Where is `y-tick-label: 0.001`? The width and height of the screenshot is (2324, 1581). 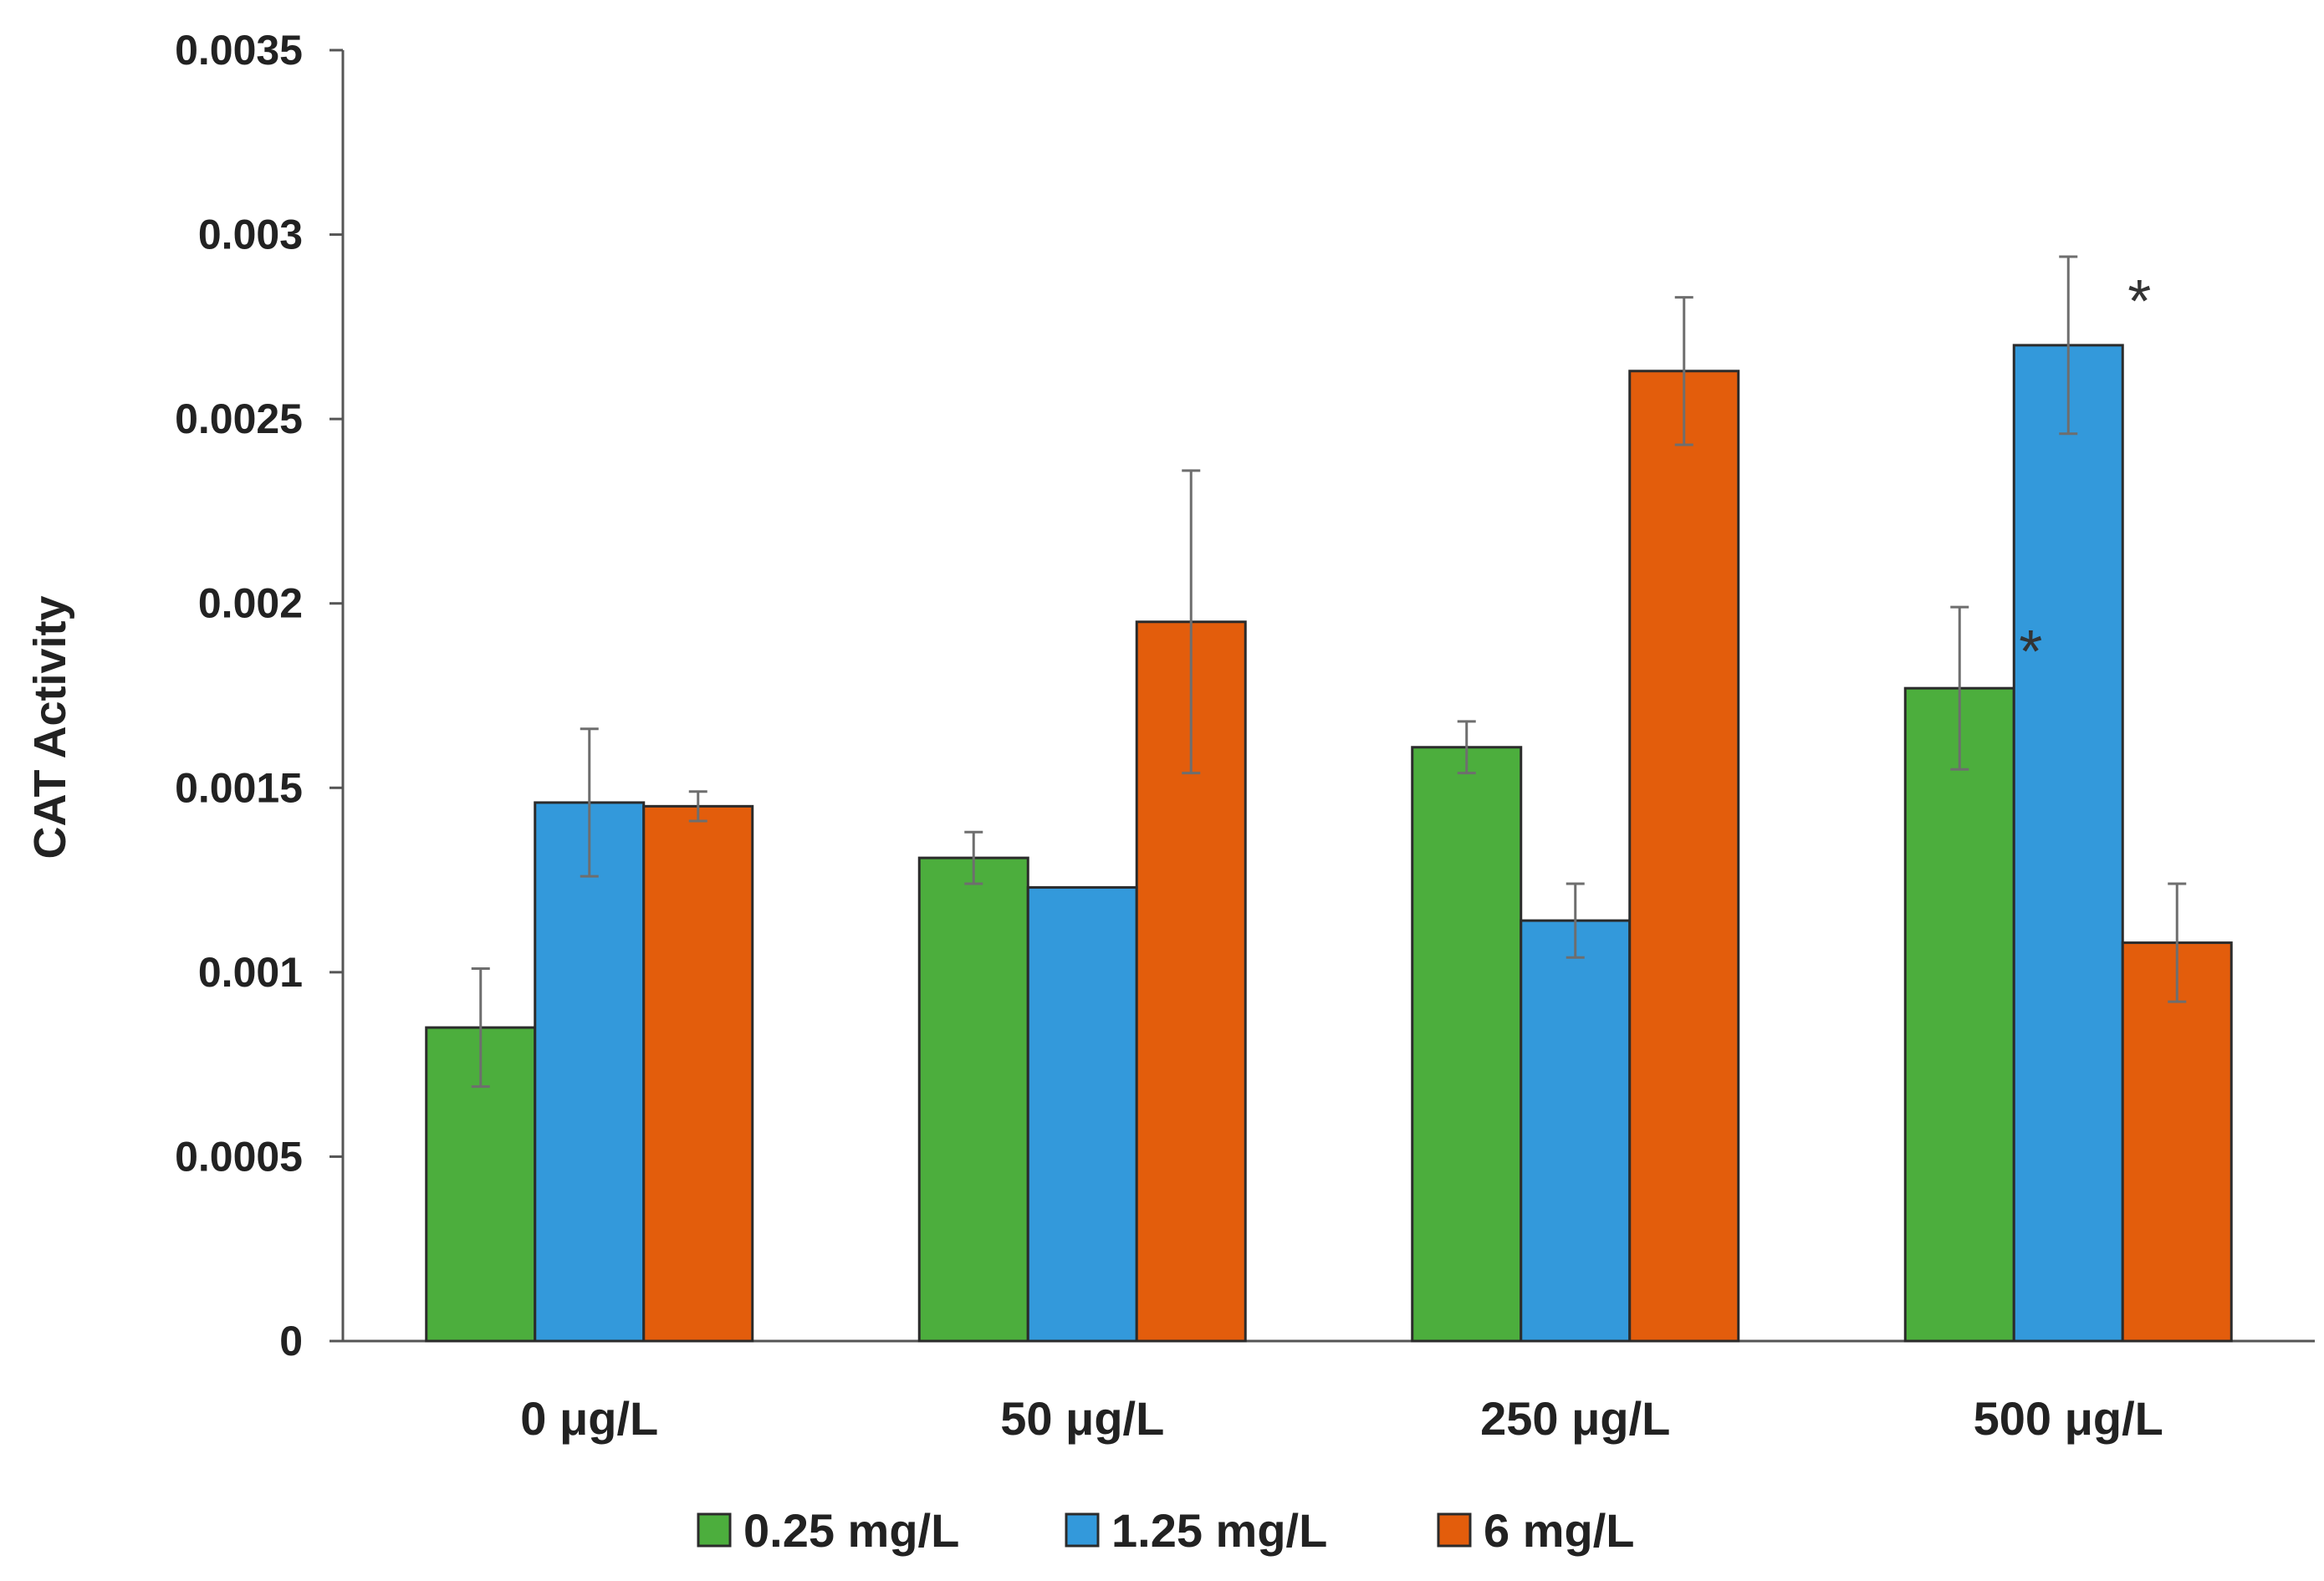 y-tick-label: 0.001 is located at coordinates (250, 973).